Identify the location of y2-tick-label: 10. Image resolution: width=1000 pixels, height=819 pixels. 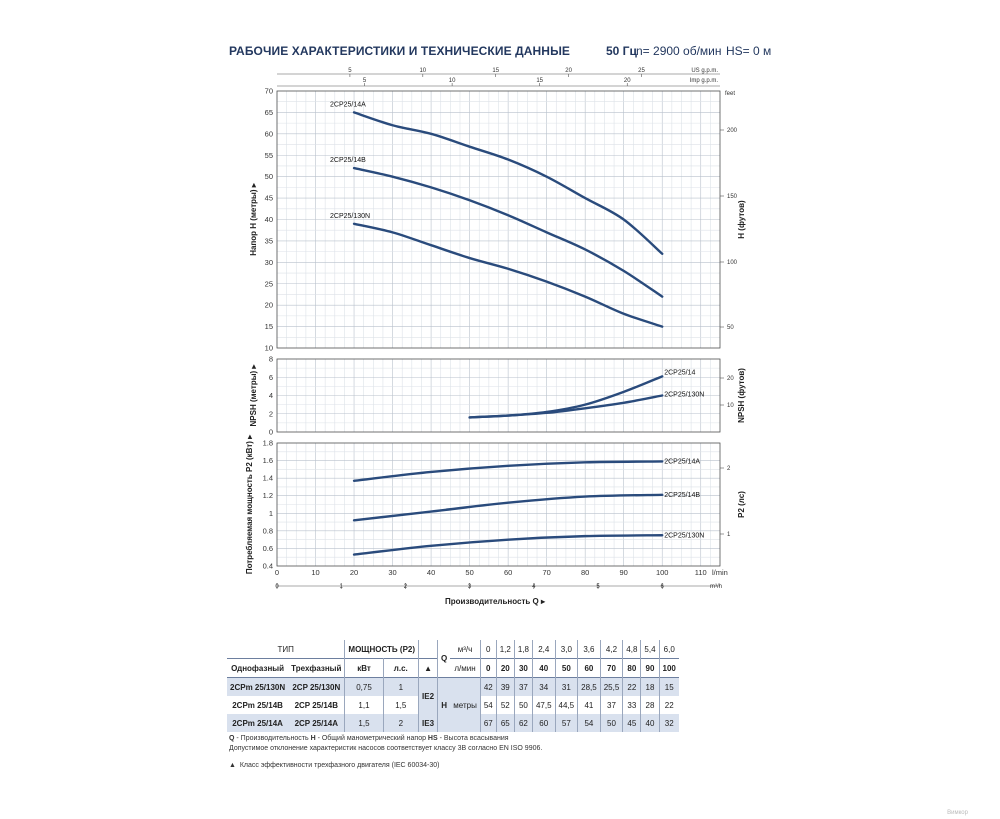
(730, 406).